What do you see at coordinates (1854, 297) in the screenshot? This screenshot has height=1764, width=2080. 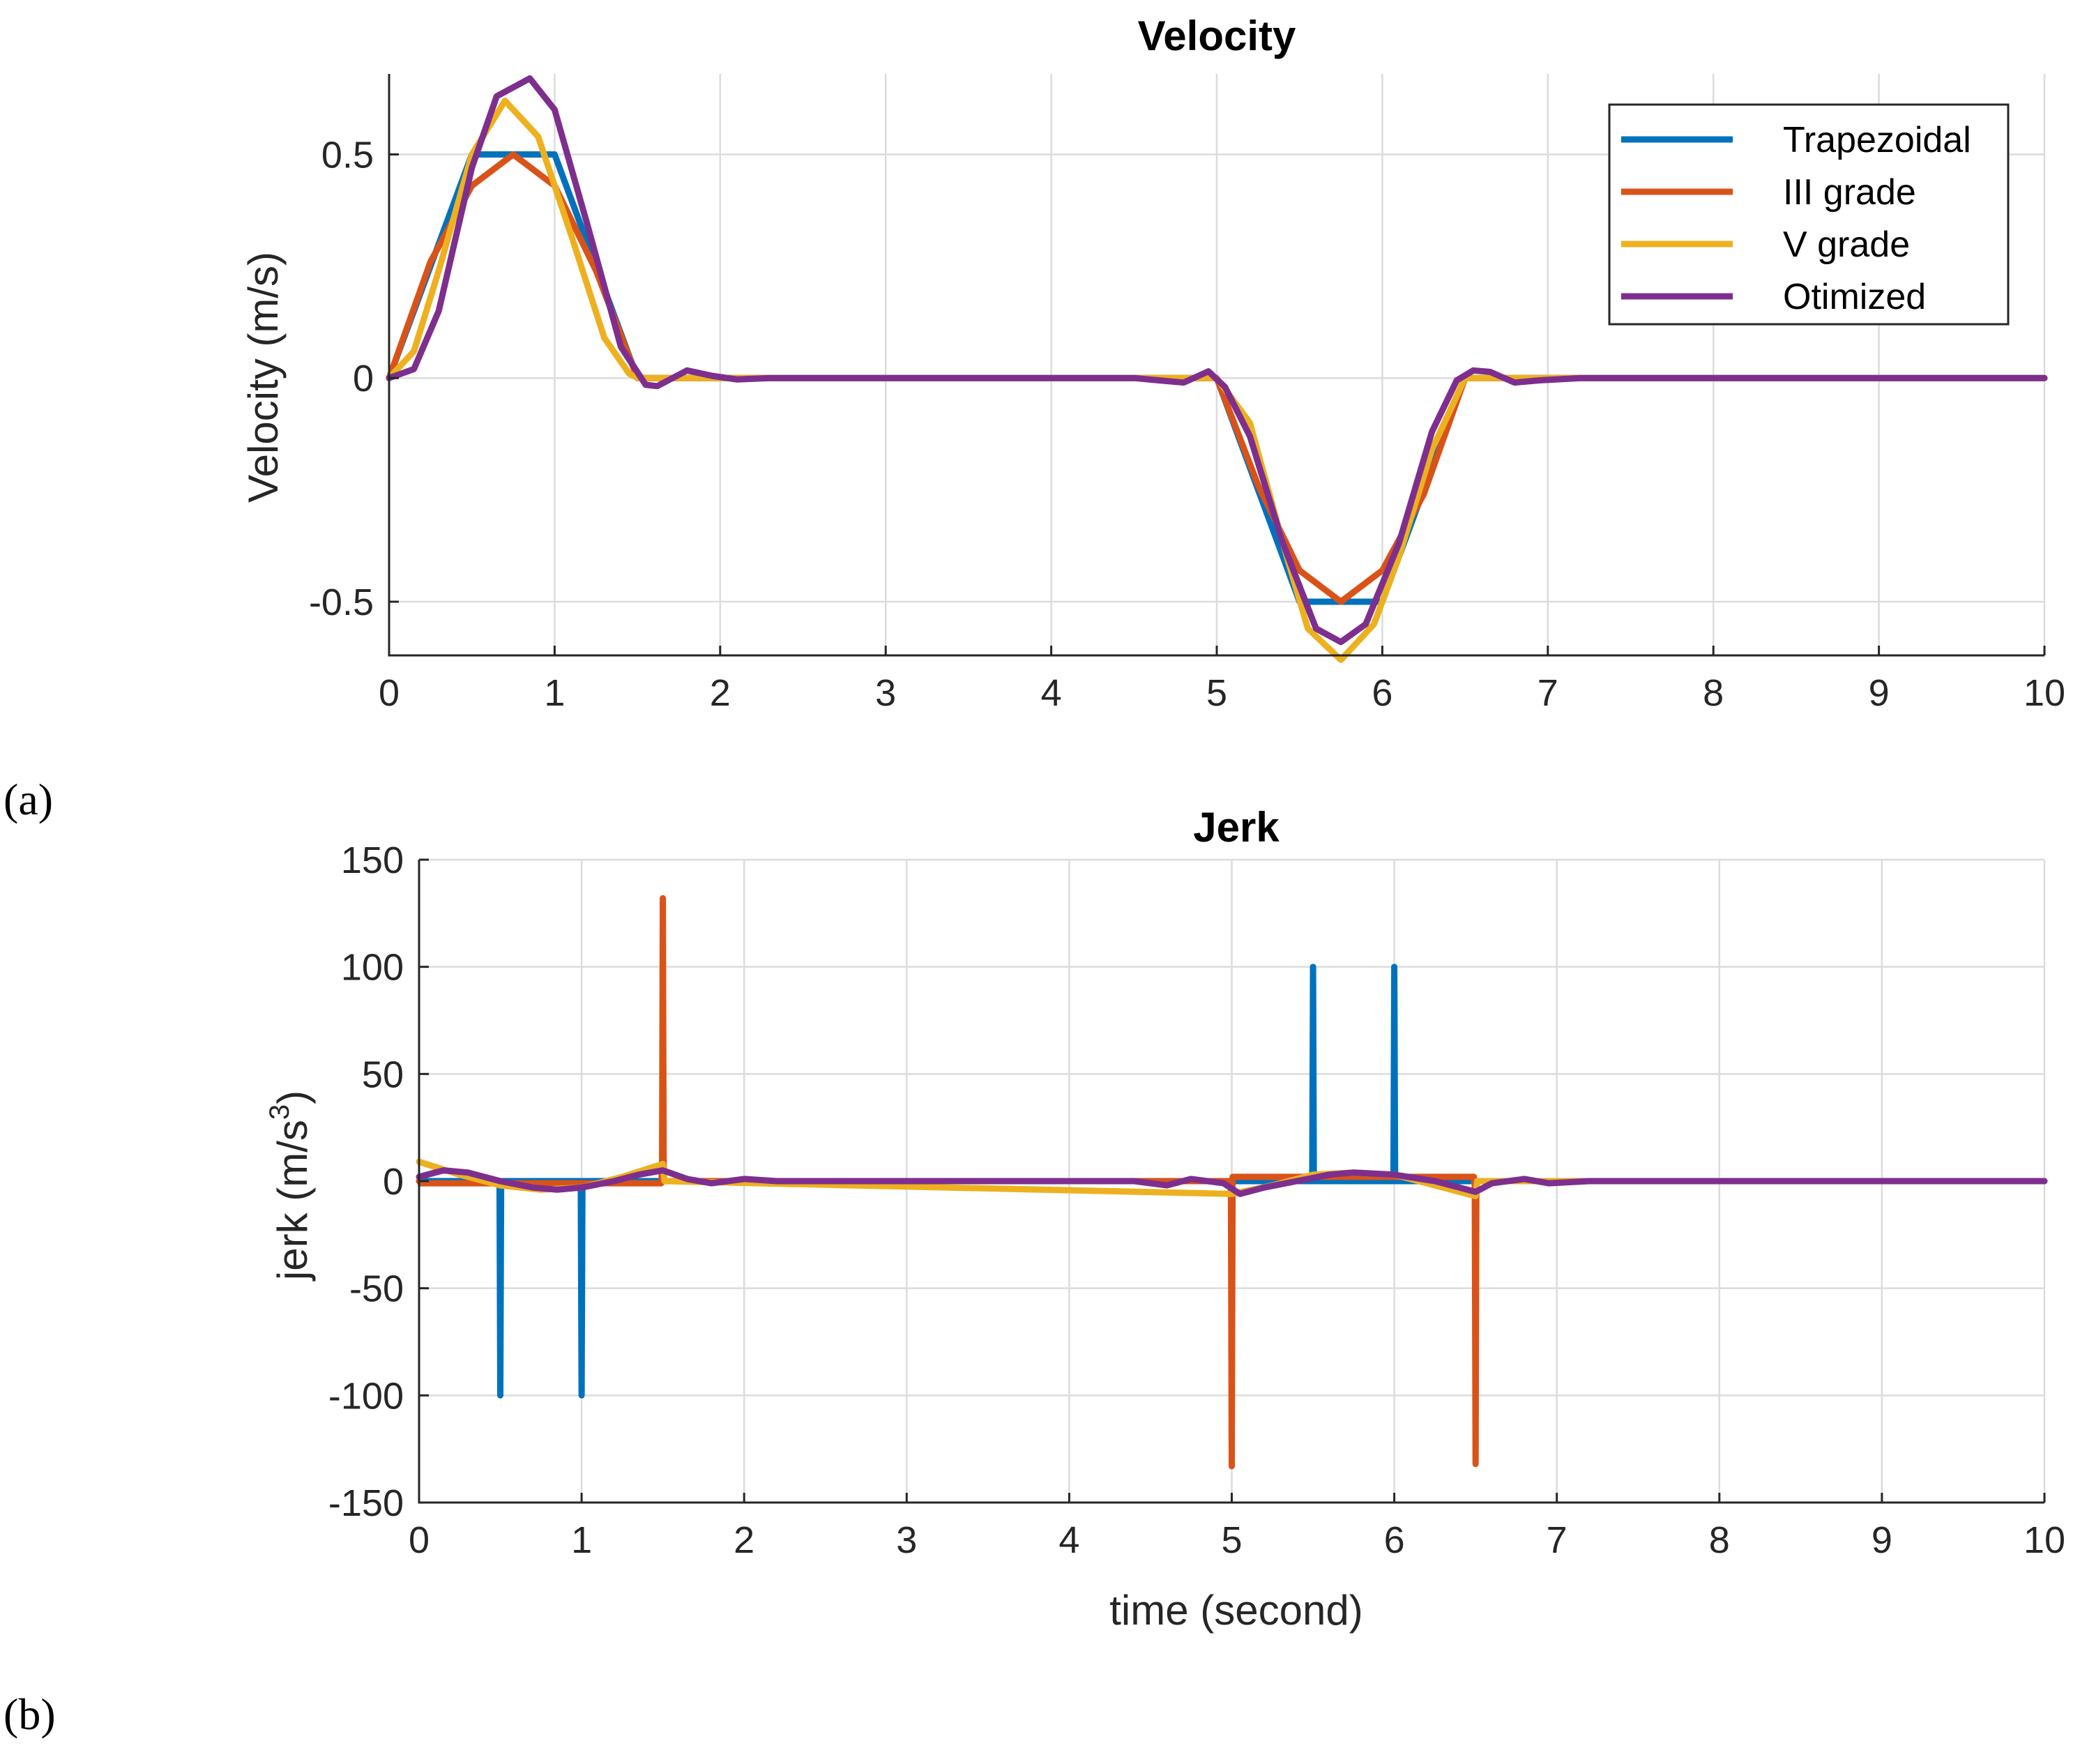 I see `legend-label-otimized: Otimized` at bounding box center [1854, 297].